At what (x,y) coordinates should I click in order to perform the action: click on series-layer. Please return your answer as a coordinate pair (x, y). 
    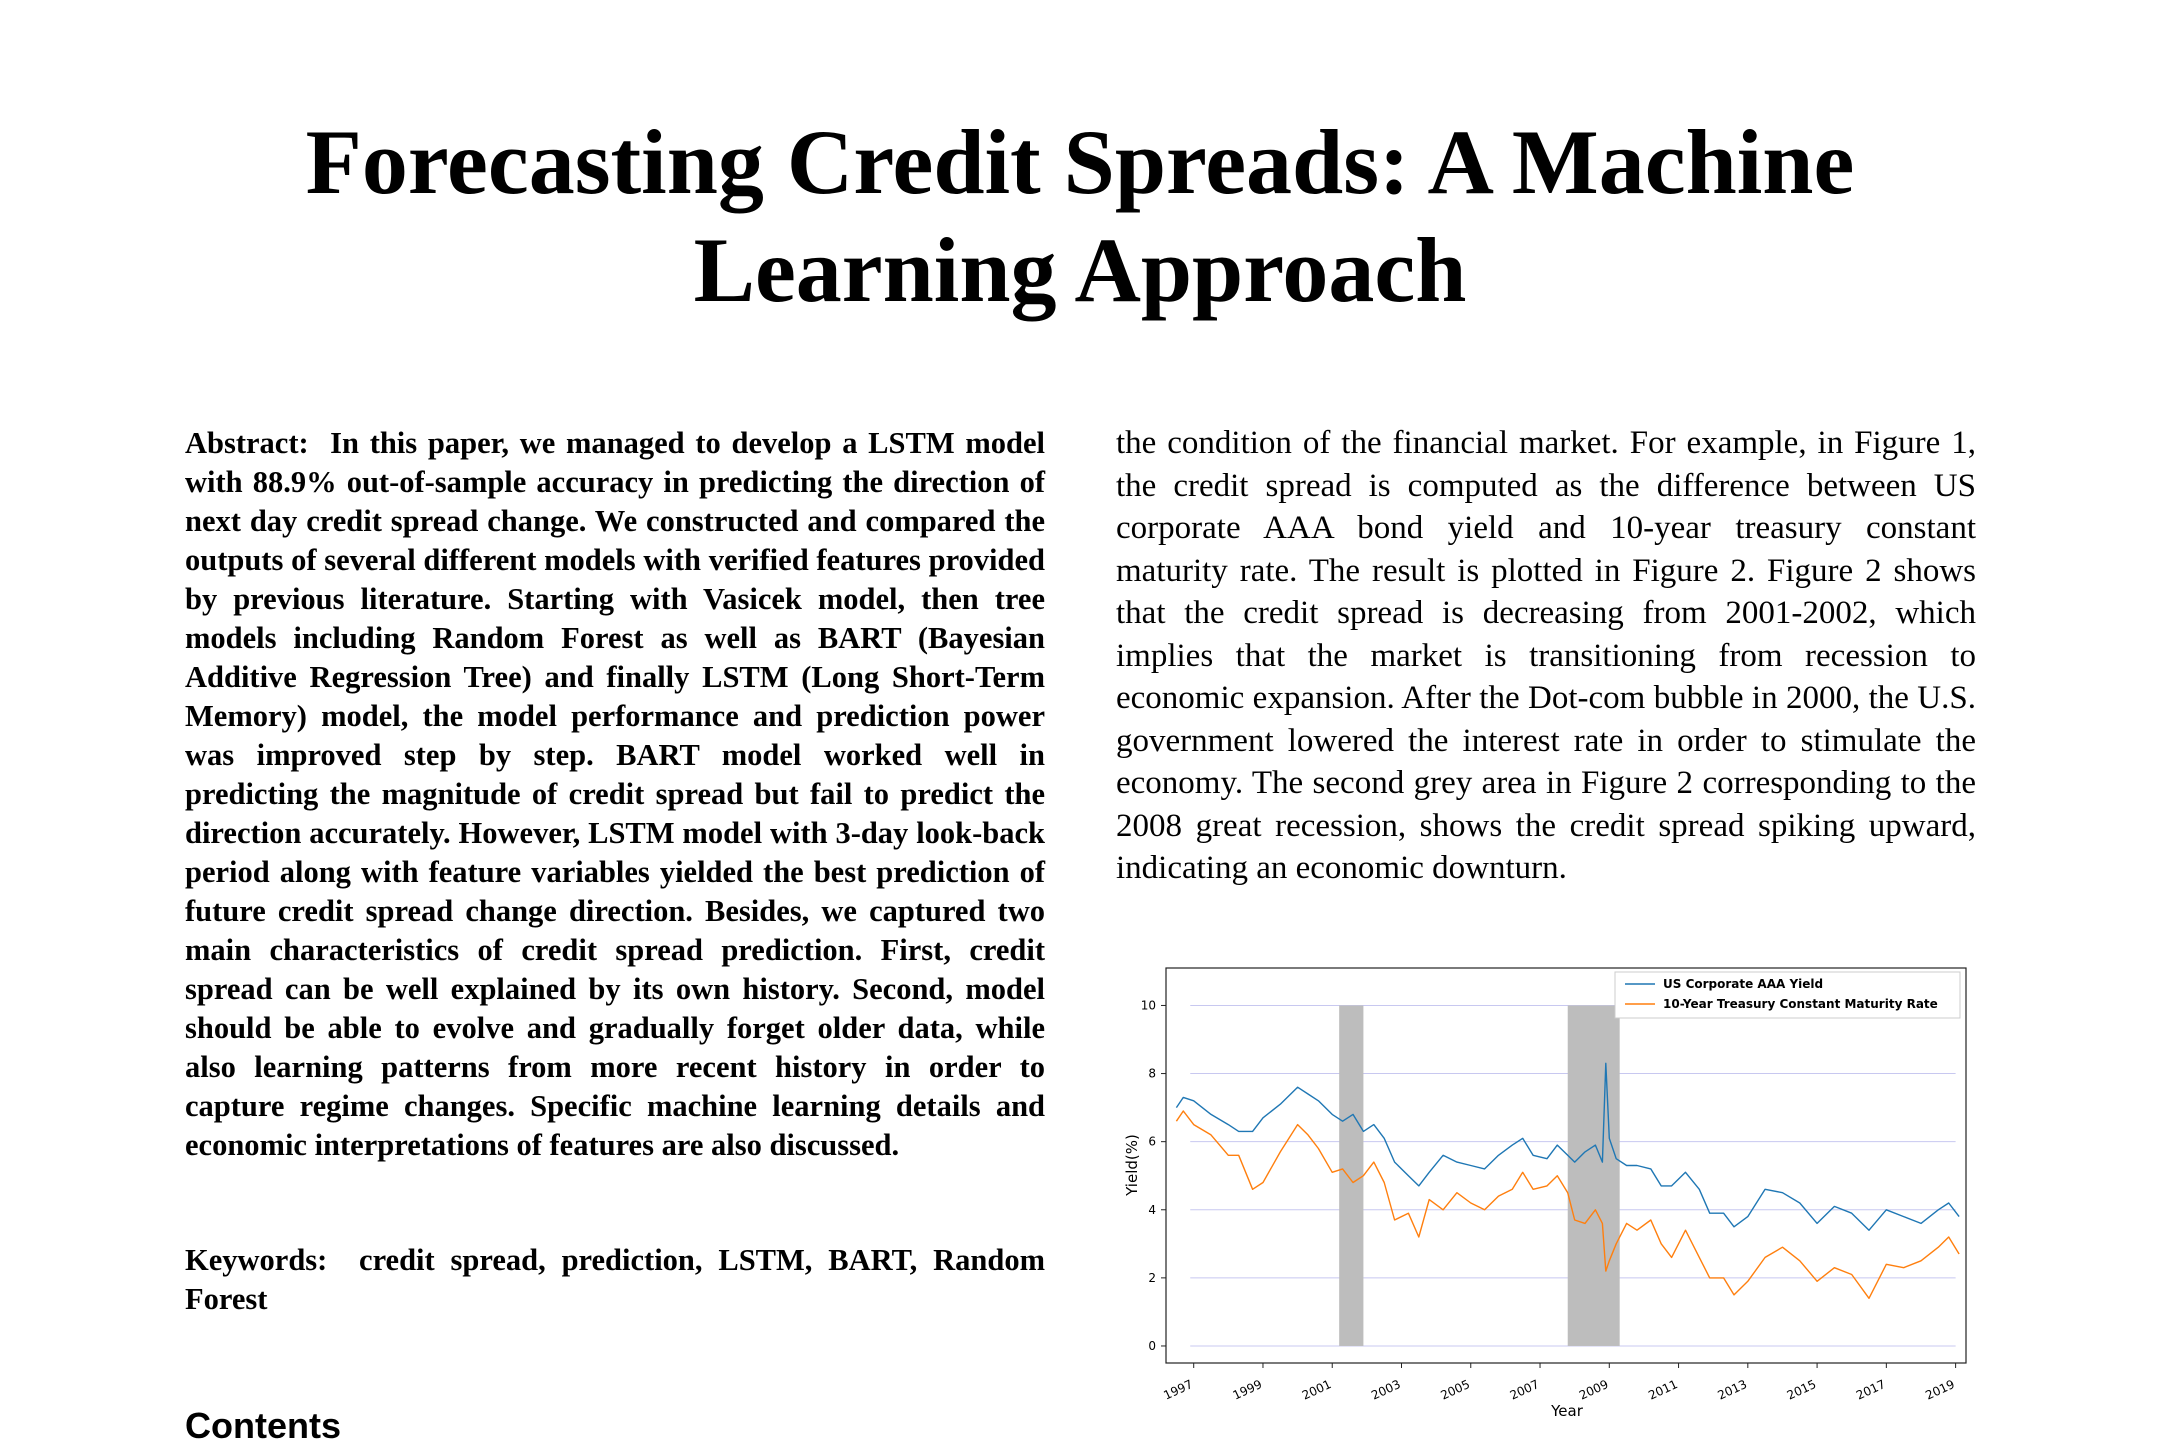
    Looking at the image, I should click on (1567, 1180).